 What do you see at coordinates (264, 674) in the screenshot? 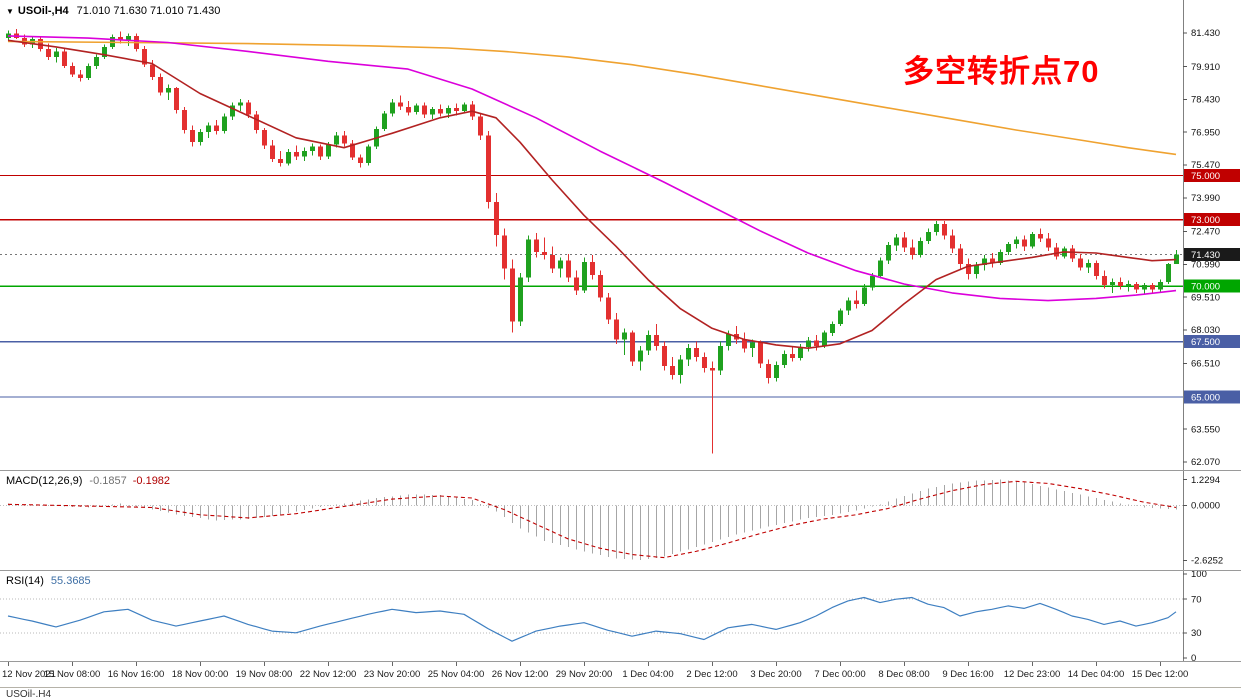
I see `time-axis-label: 19 Nov 08:00` at bounding box center [264, 674].